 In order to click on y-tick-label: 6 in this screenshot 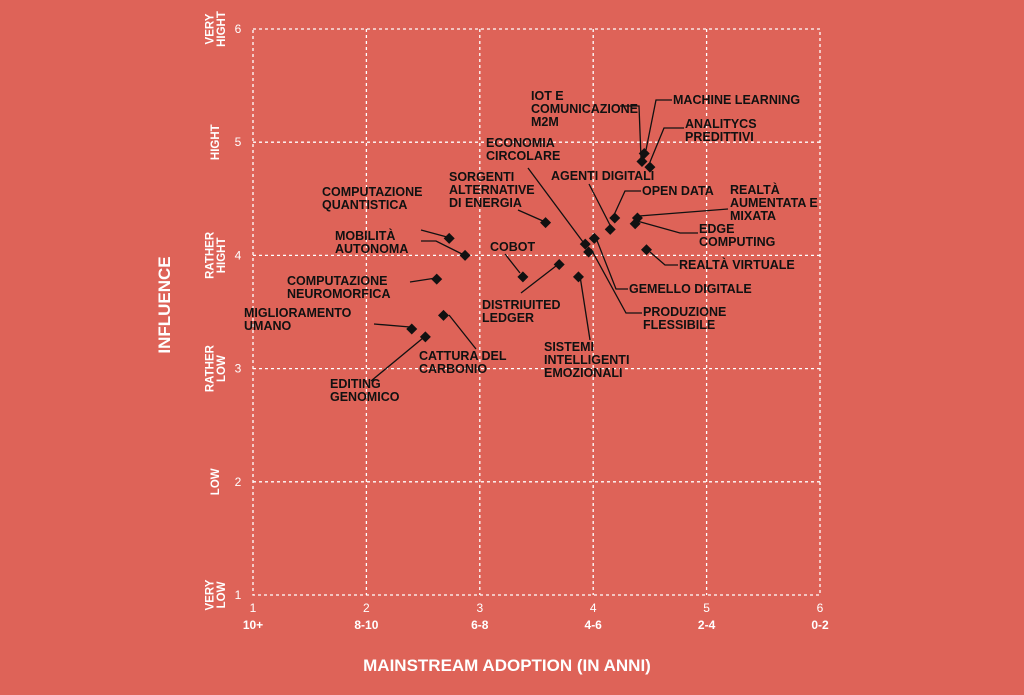, I will do `click(238, 29)`.